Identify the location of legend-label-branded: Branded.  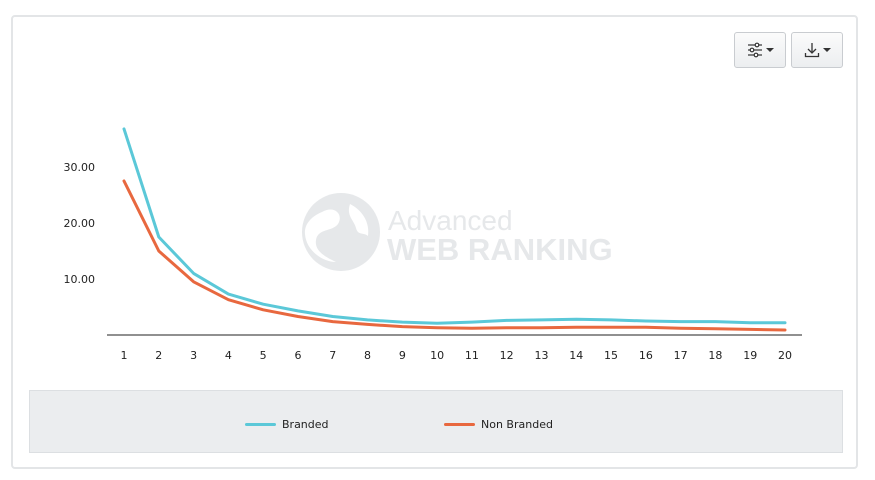
(305, 424).